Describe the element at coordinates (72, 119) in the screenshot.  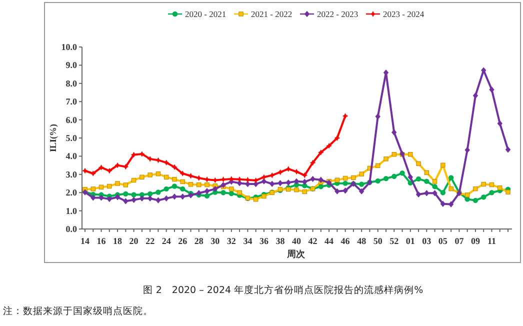
I see `y-tick-label: 6.0` at that location.